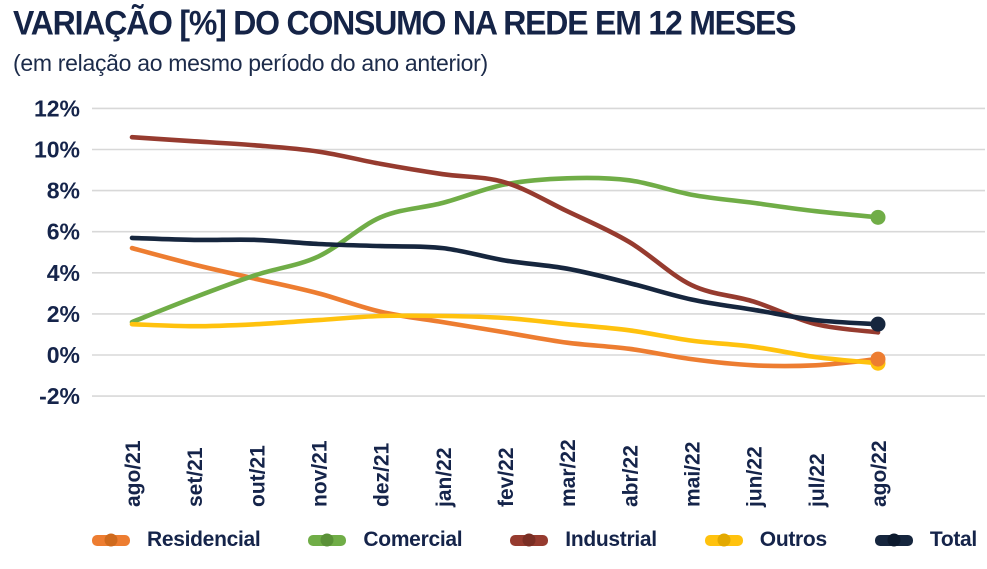 Image resolution: width=987 pixels, height=569 pixels. Describe the element at coordinates (878, 359) in the screenshot. I see `series-end-dot-residencial` at that location.